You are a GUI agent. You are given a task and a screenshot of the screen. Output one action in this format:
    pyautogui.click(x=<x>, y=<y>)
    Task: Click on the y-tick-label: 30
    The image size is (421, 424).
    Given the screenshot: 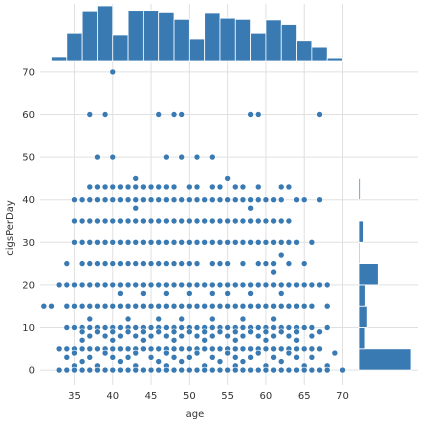 What is the action you would take?
    pyautogui.click(x=28, y=243)
    